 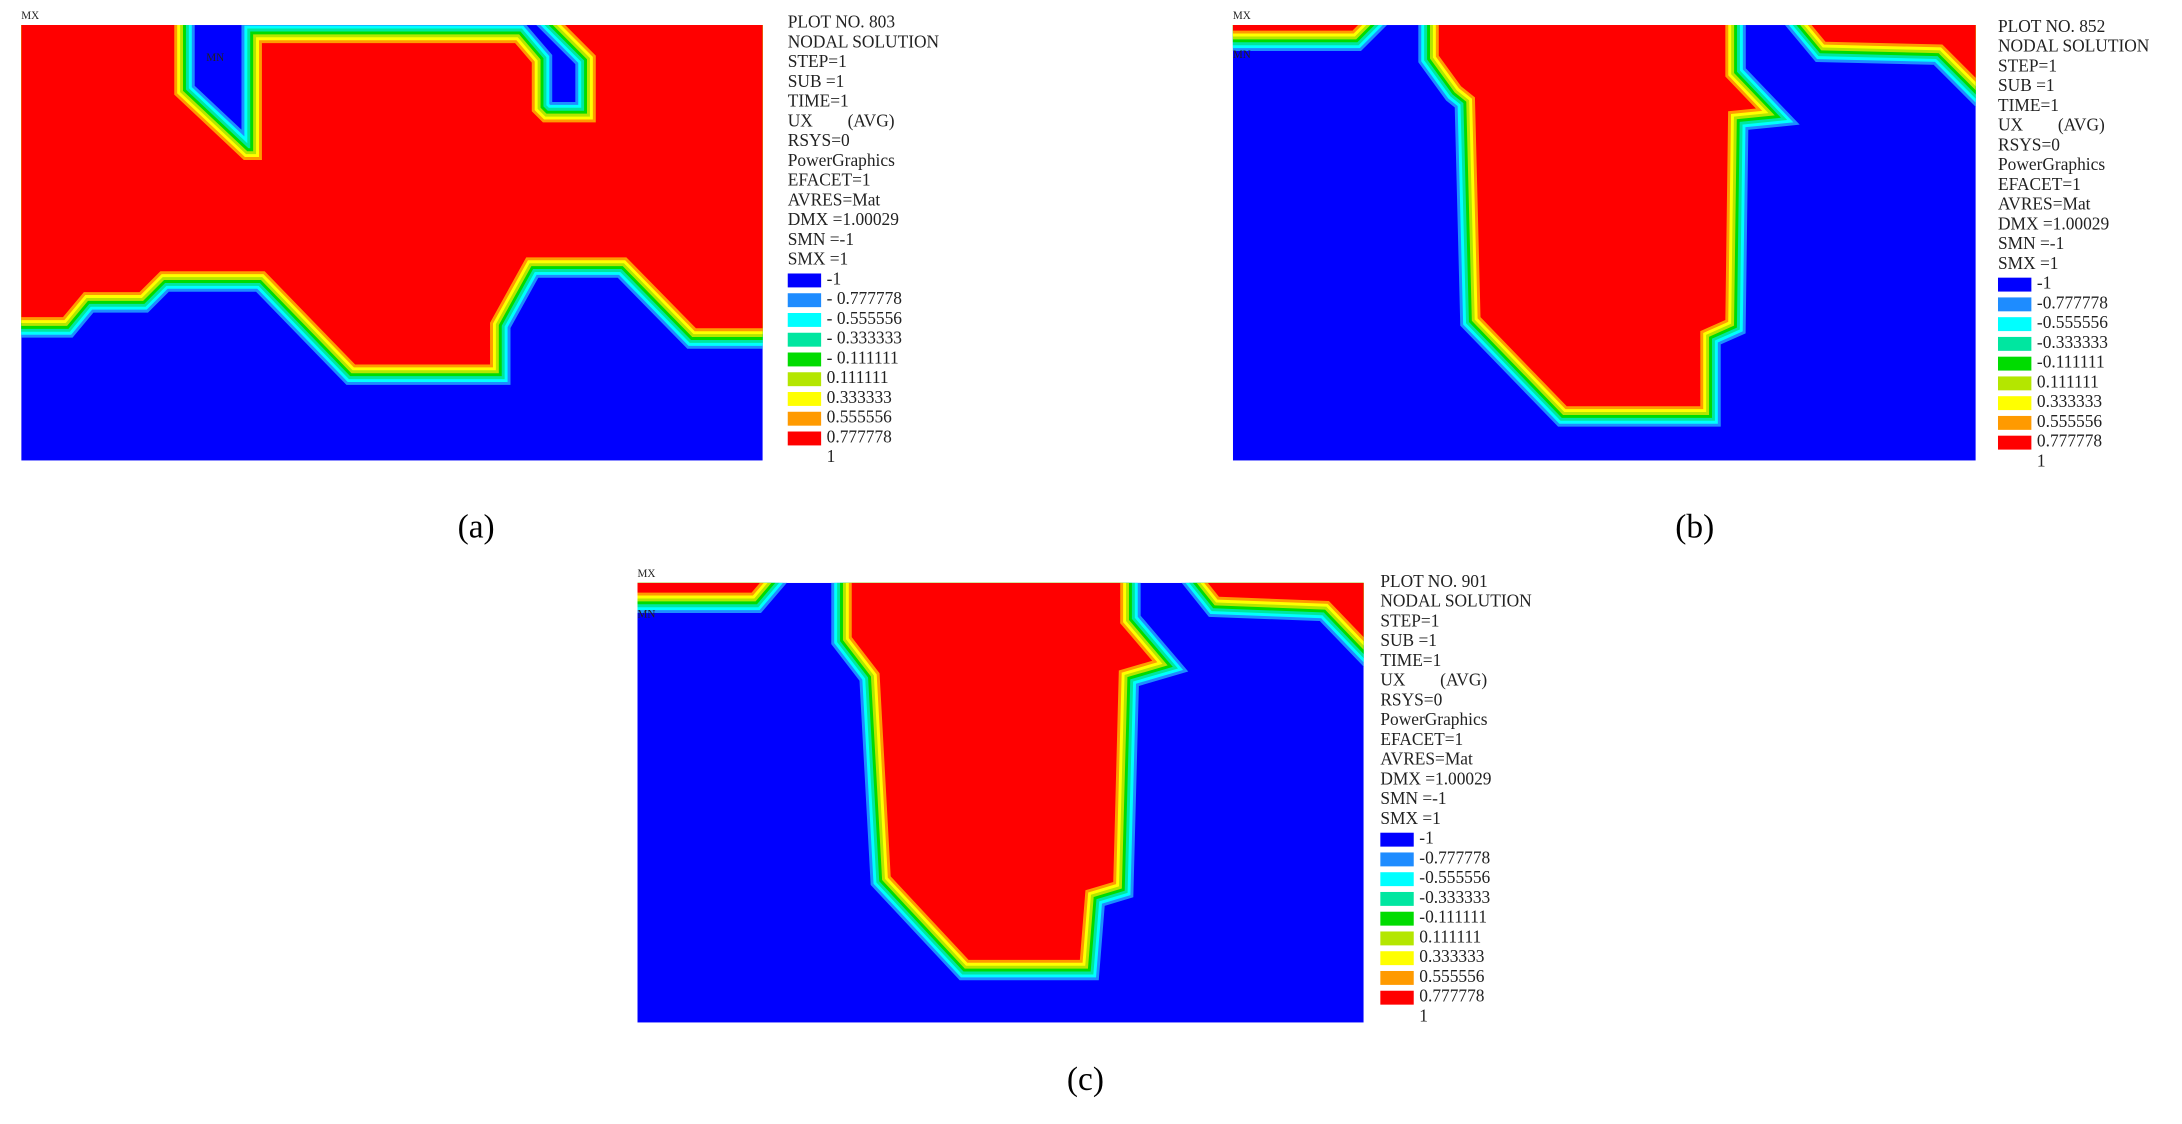 What do you see at coordinates (2071, 362) in the screenshot?
I see `legend-label: -0.111111` at bounding box center [2071, 362].